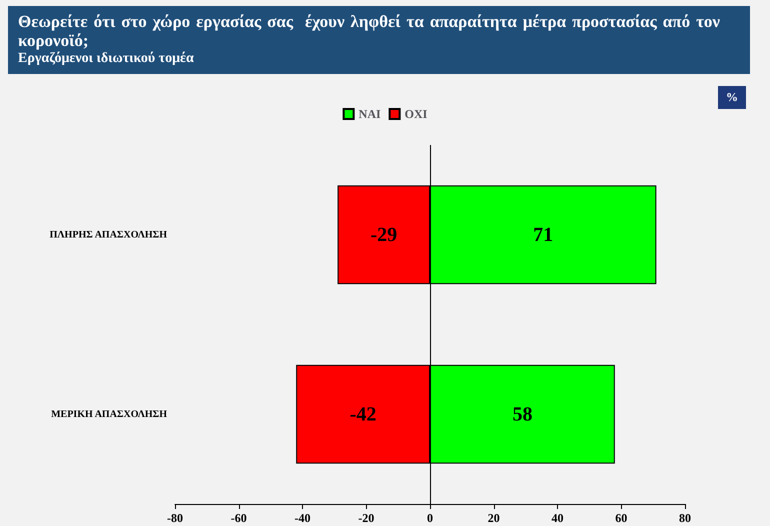  What do you see at coordinates (302, 518) in the screenshot?
I see `x-tick-label: -40` at bounding box center [302, 518].